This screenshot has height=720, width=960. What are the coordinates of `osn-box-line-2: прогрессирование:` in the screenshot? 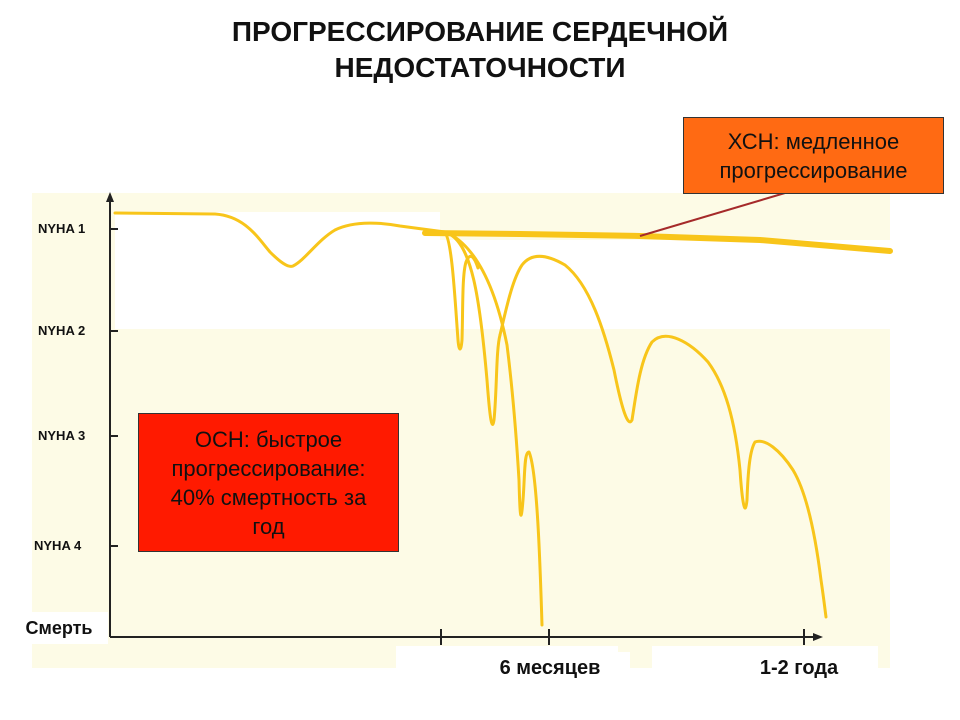 It's located at (268, 468).